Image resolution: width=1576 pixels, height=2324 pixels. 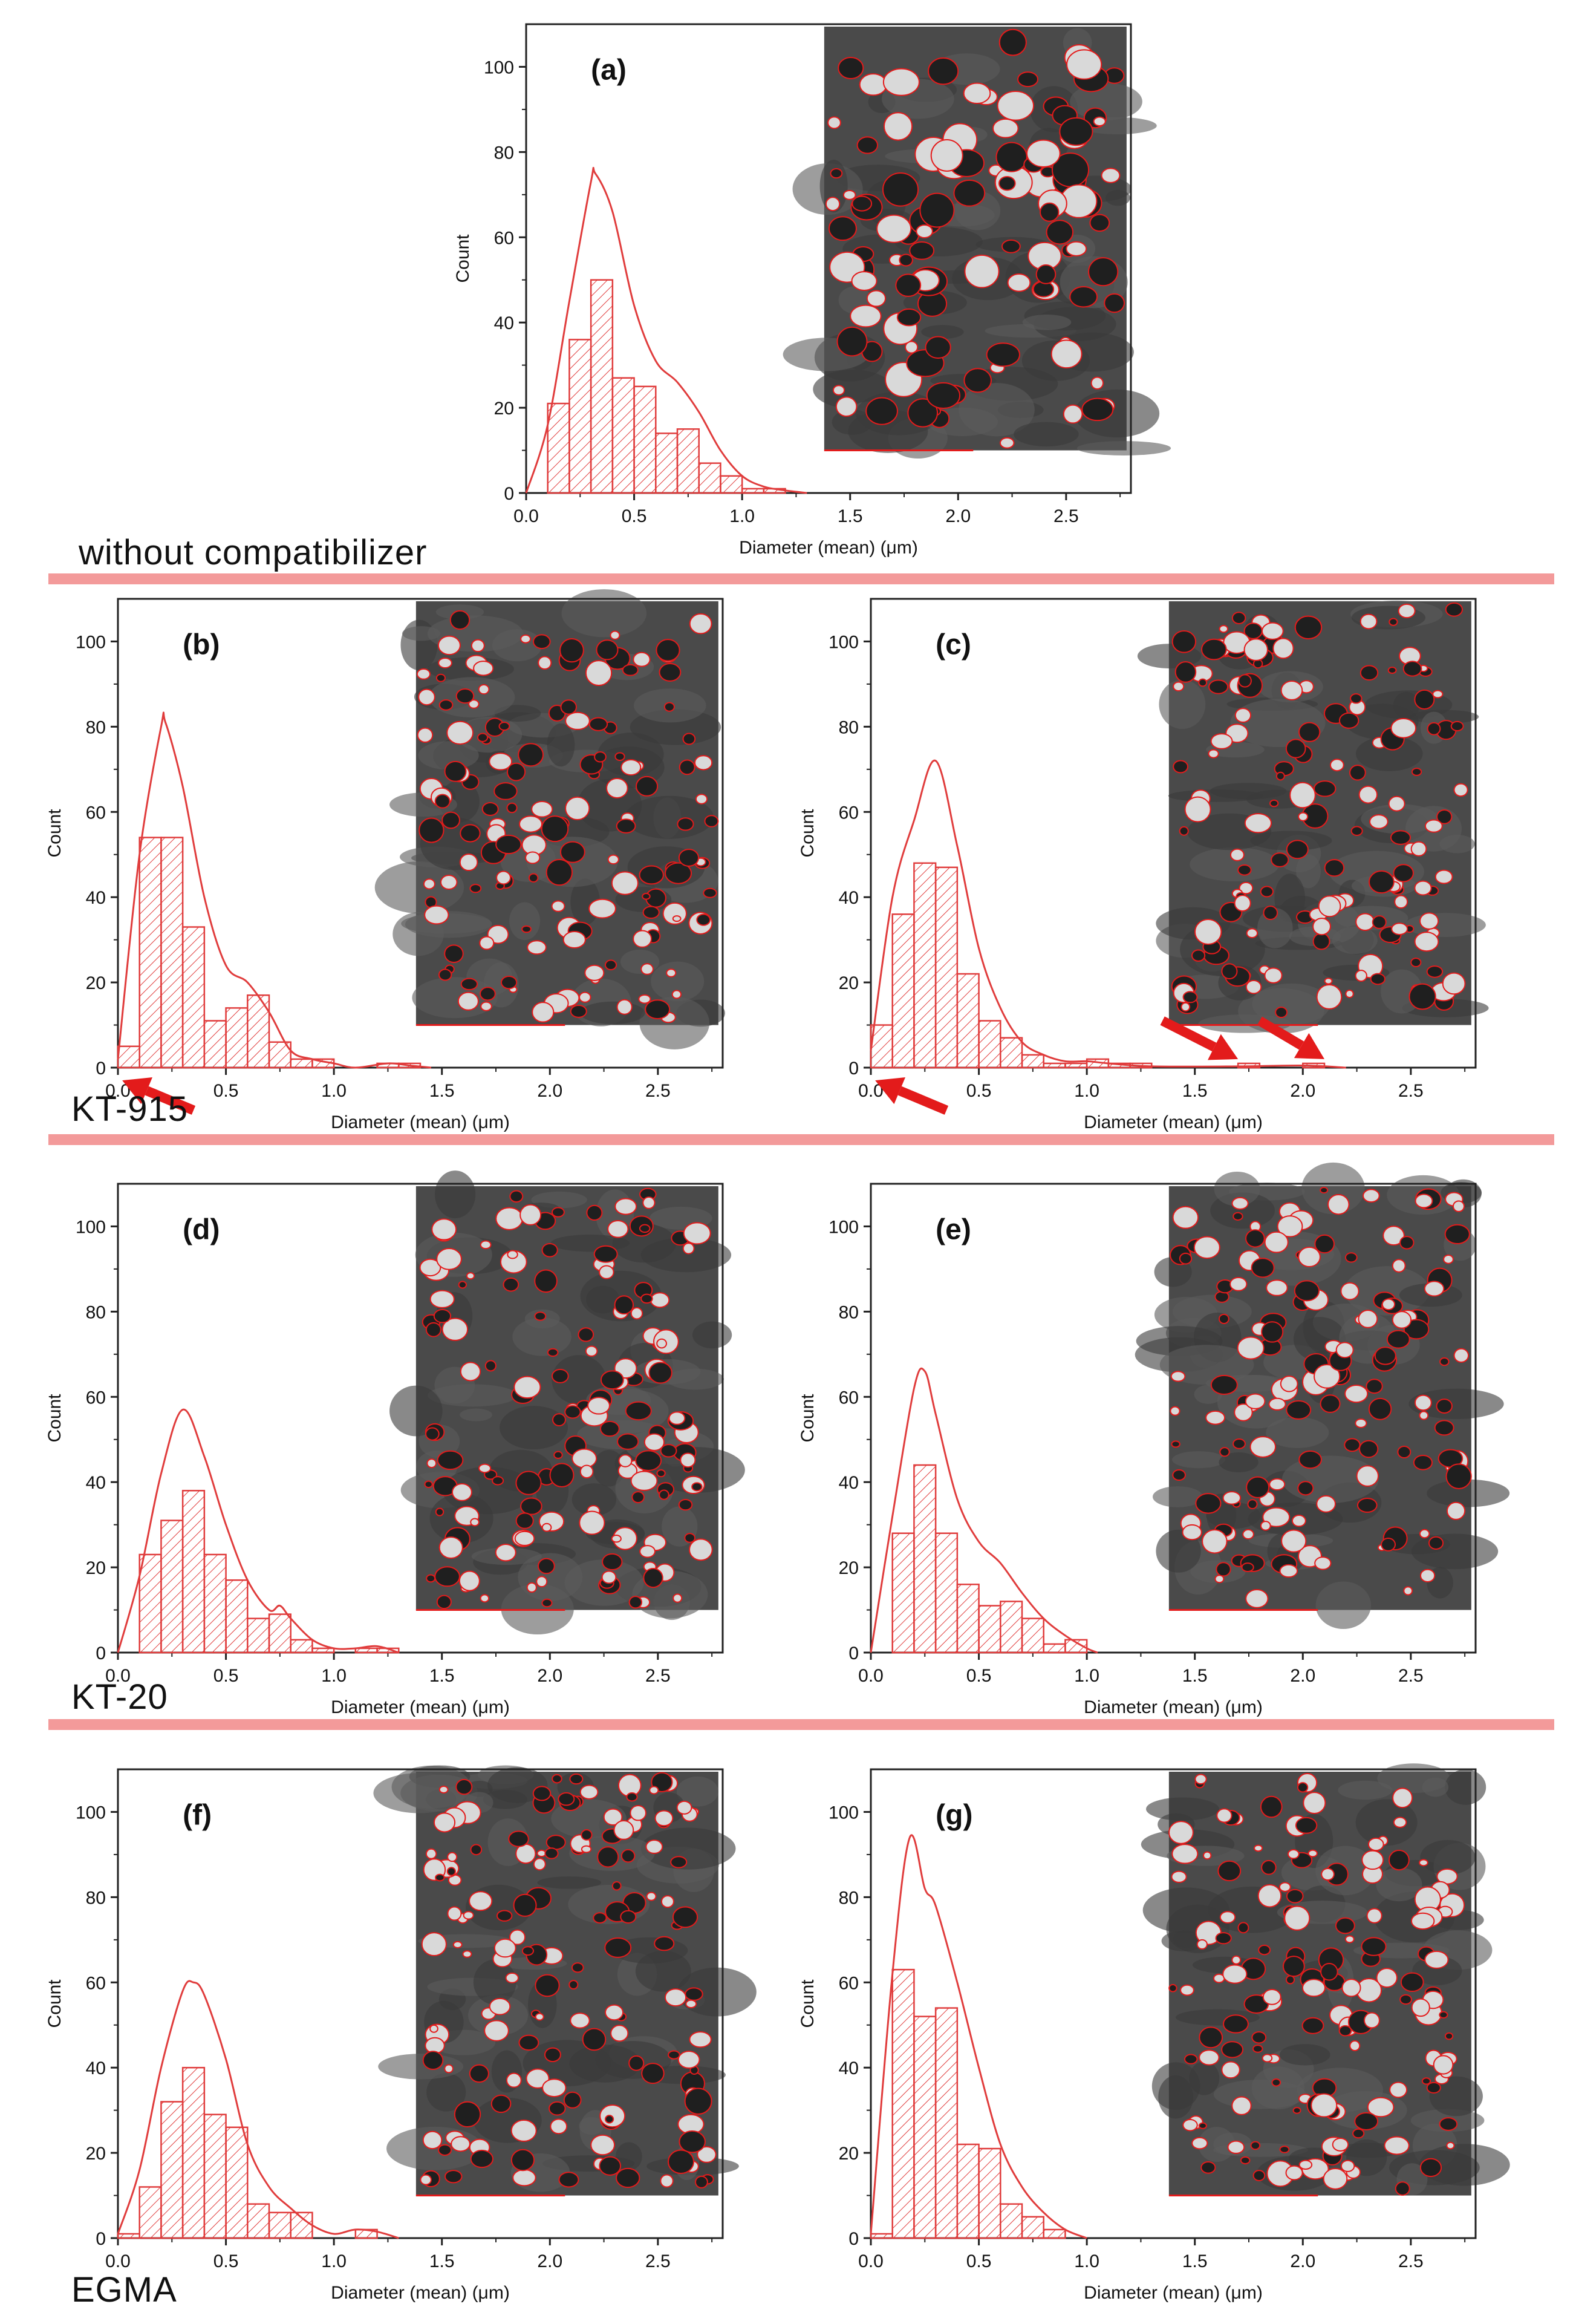 I want to click on x-tick-label: 0.0, so click(x=871, y=2261).